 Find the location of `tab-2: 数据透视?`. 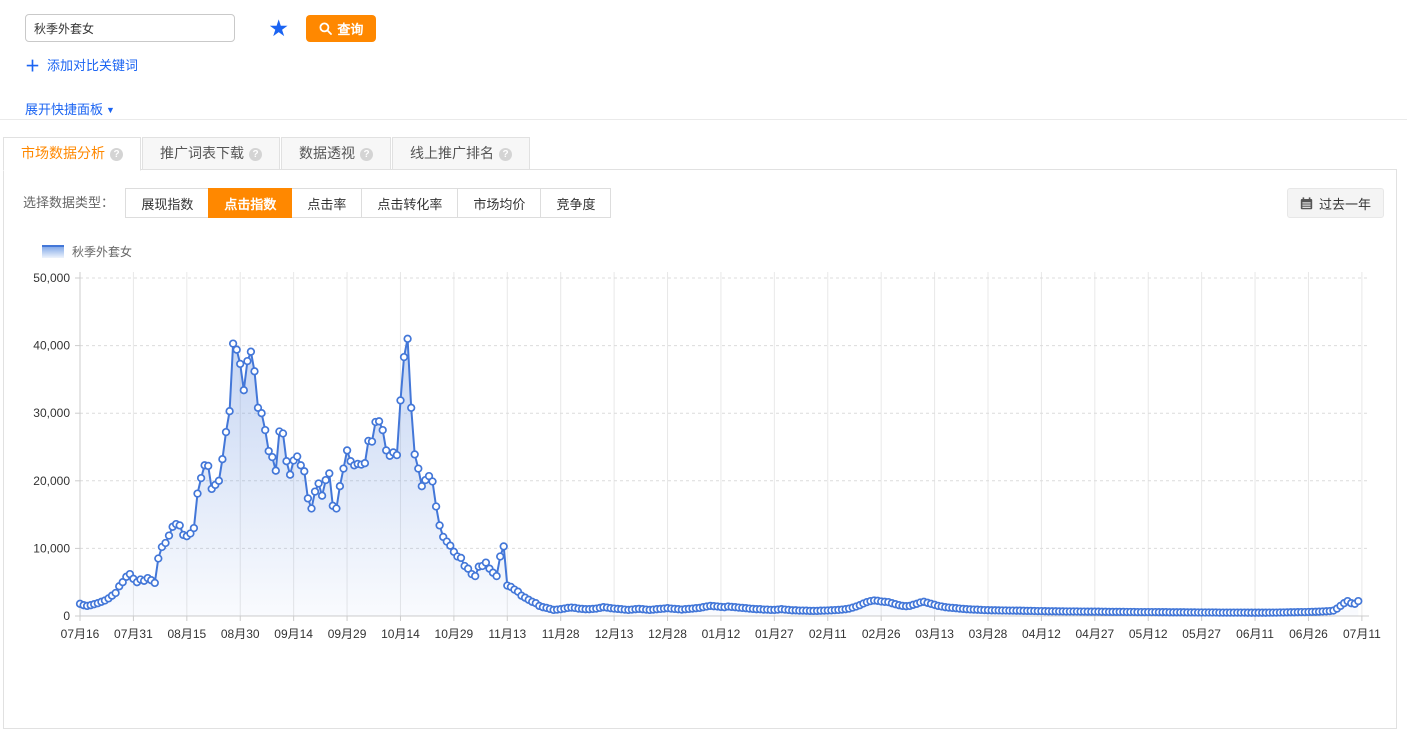

tab-2: 数据透视? is located at coordinates (336, 153).